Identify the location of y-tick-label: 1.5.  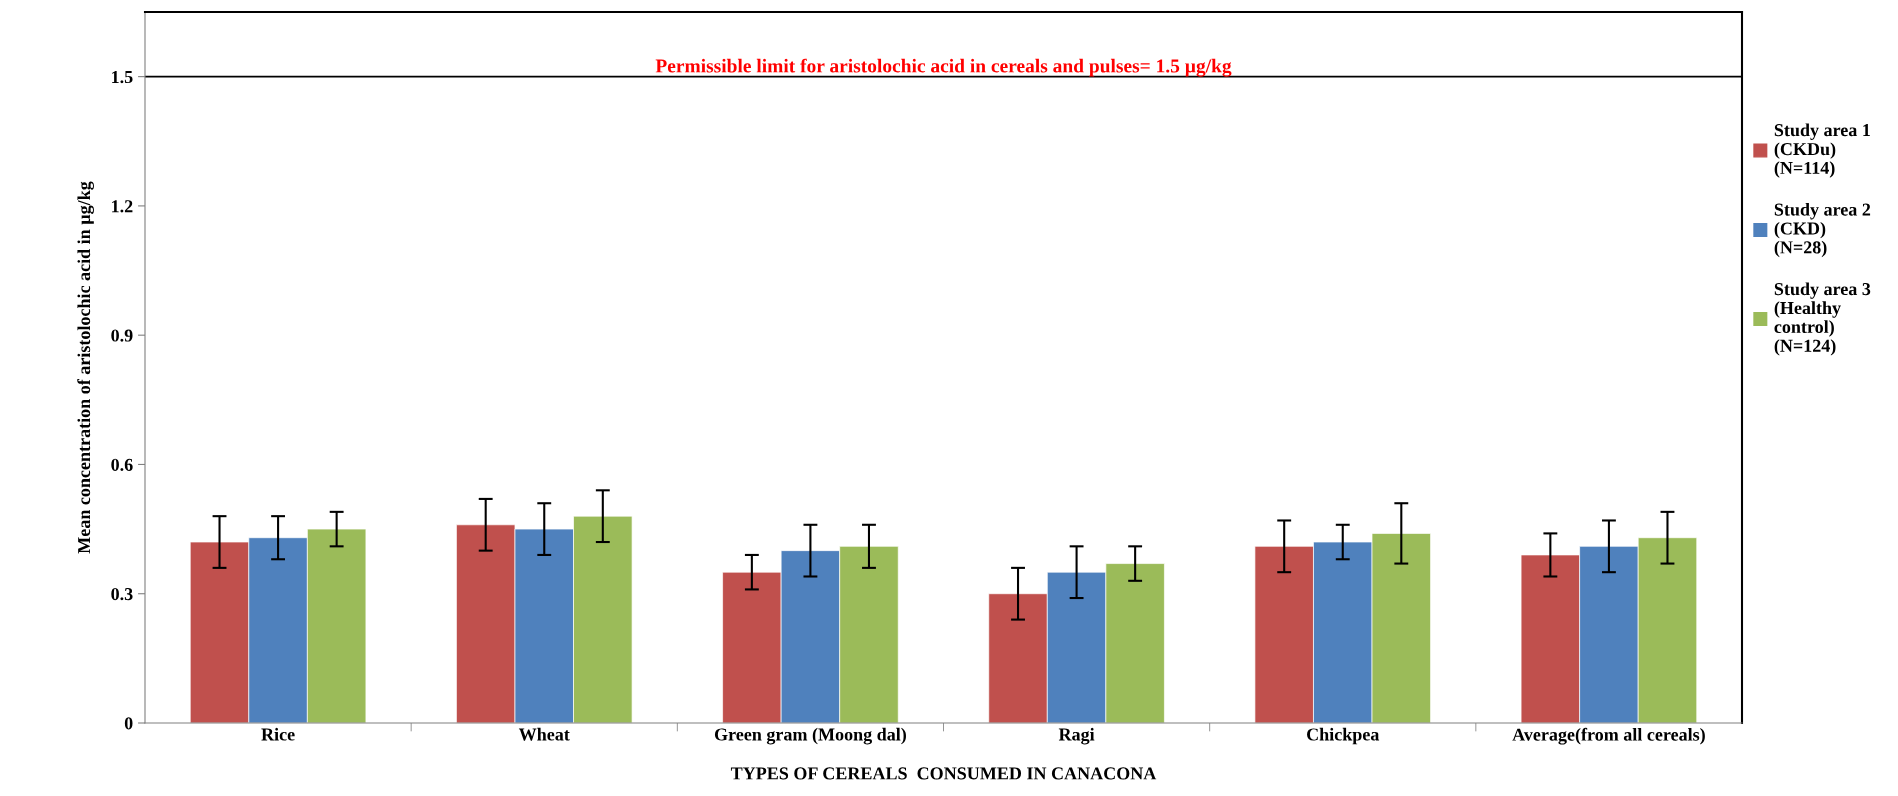
(122, 77).